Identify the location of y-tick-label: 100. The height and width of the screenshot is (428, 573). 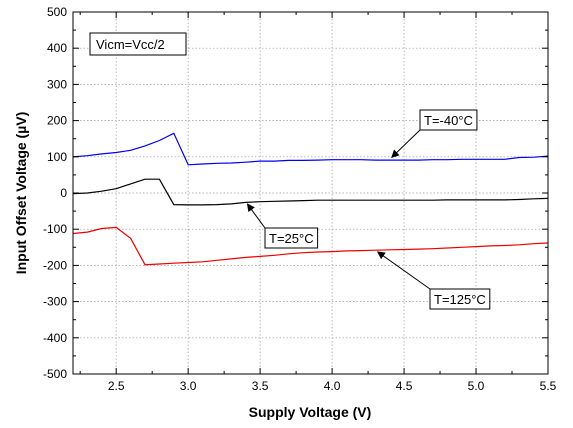
(57, 157).